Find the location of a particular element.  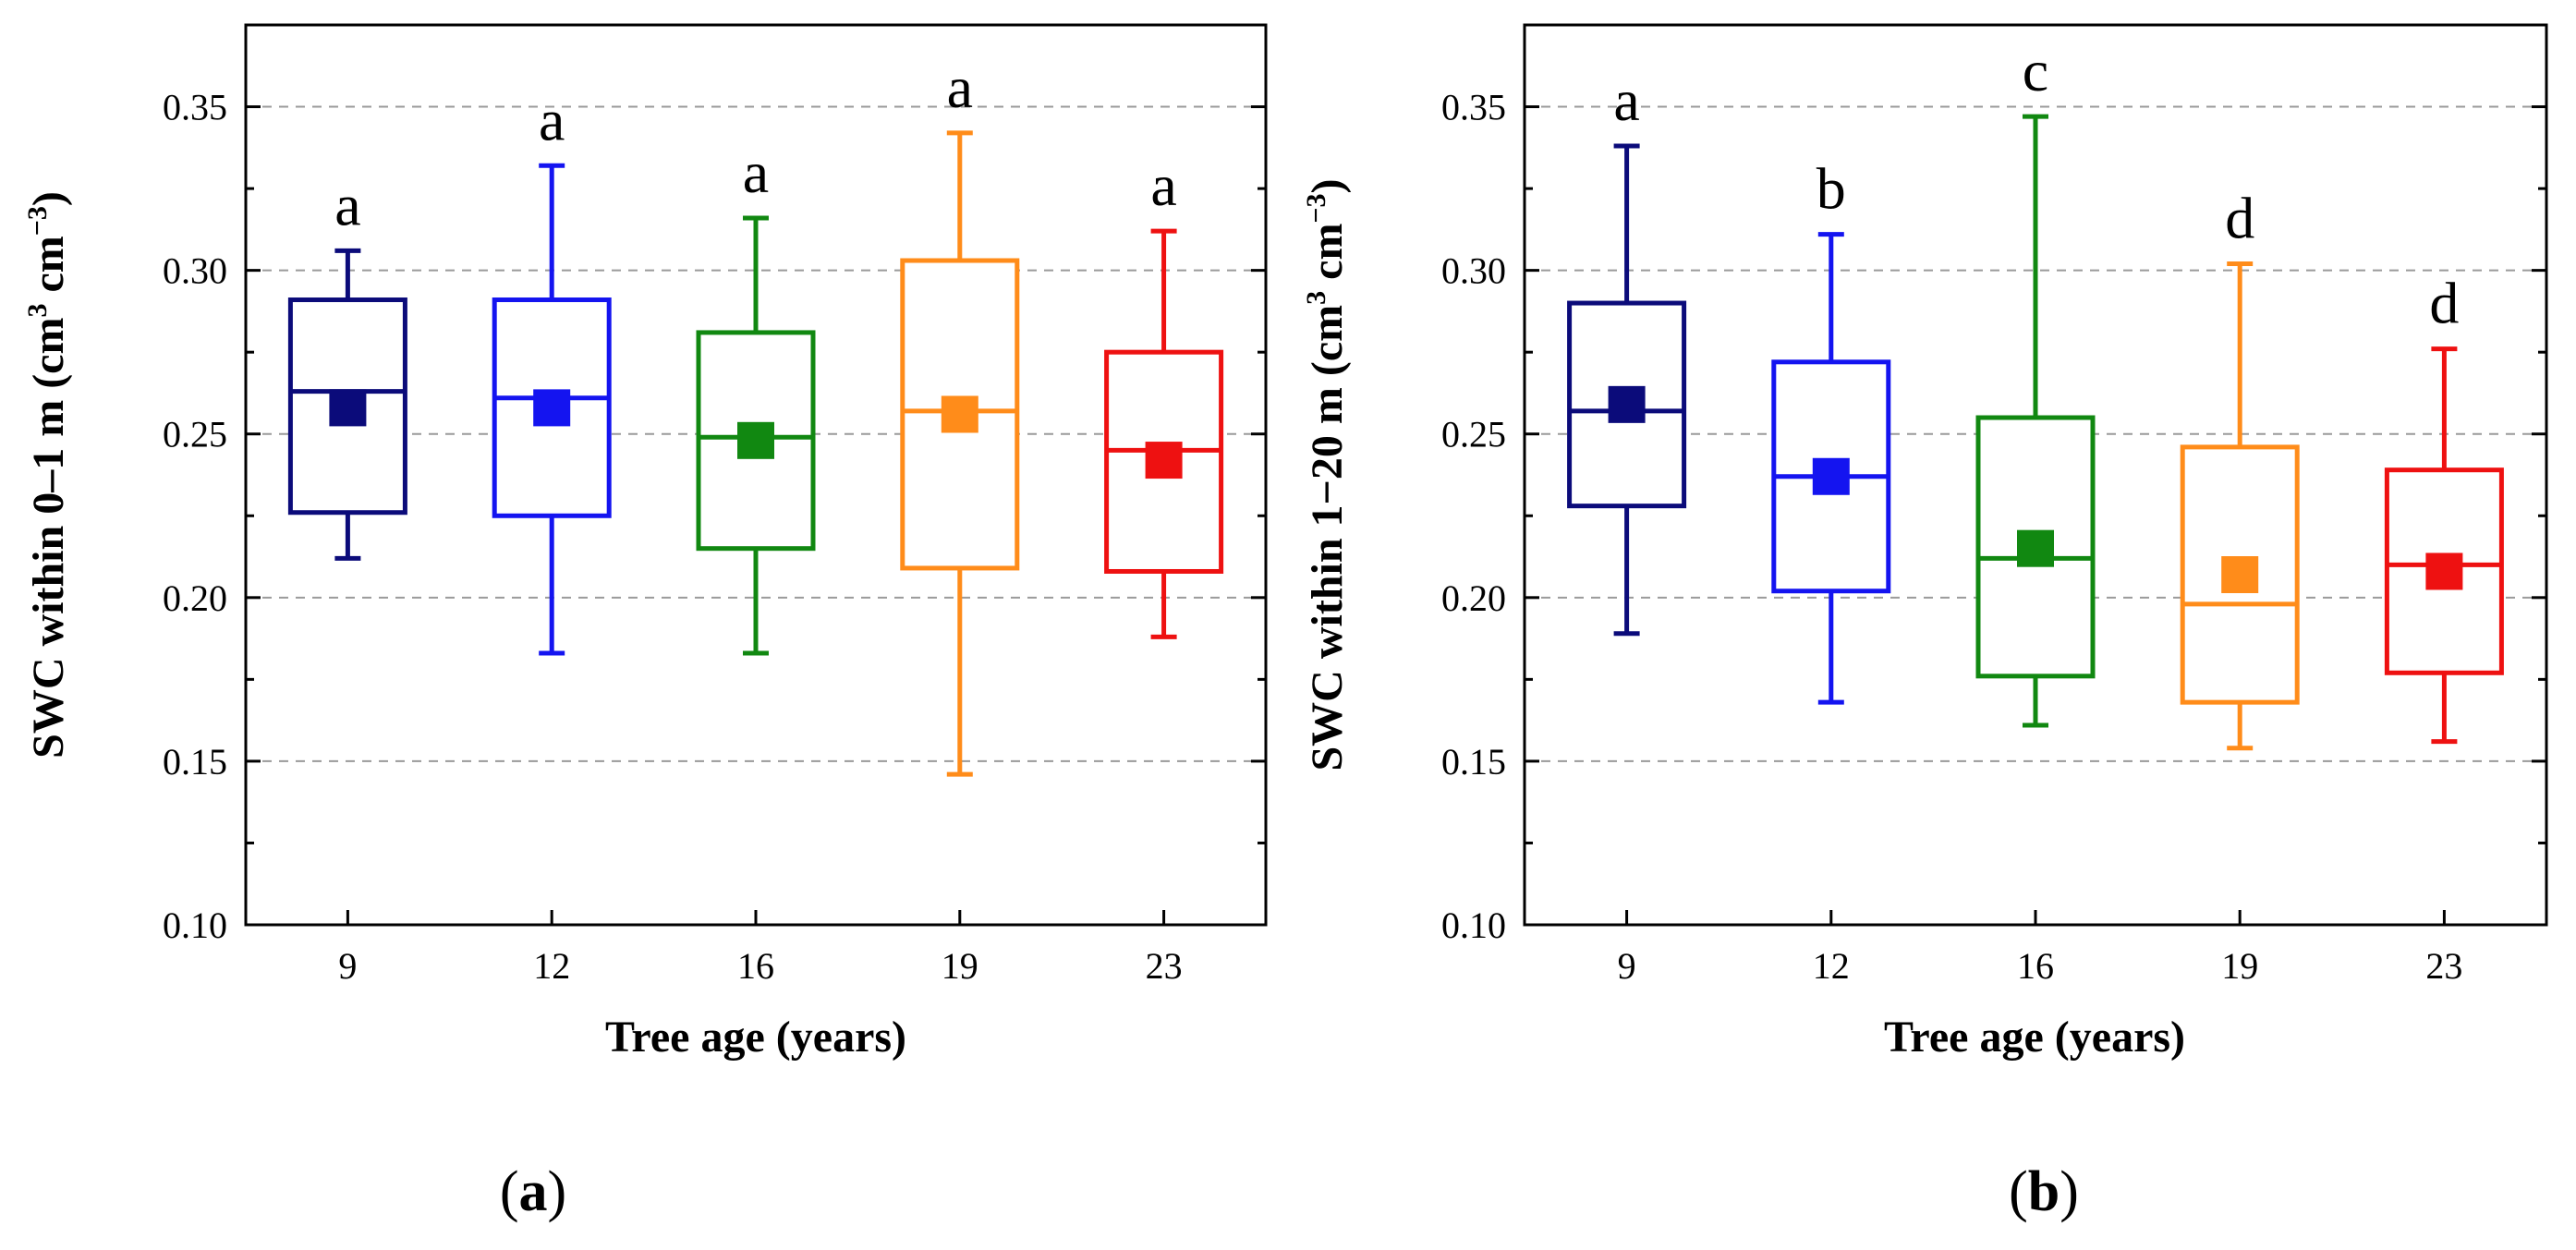

panel-label: (a) is located at coordinates (533, 1191).